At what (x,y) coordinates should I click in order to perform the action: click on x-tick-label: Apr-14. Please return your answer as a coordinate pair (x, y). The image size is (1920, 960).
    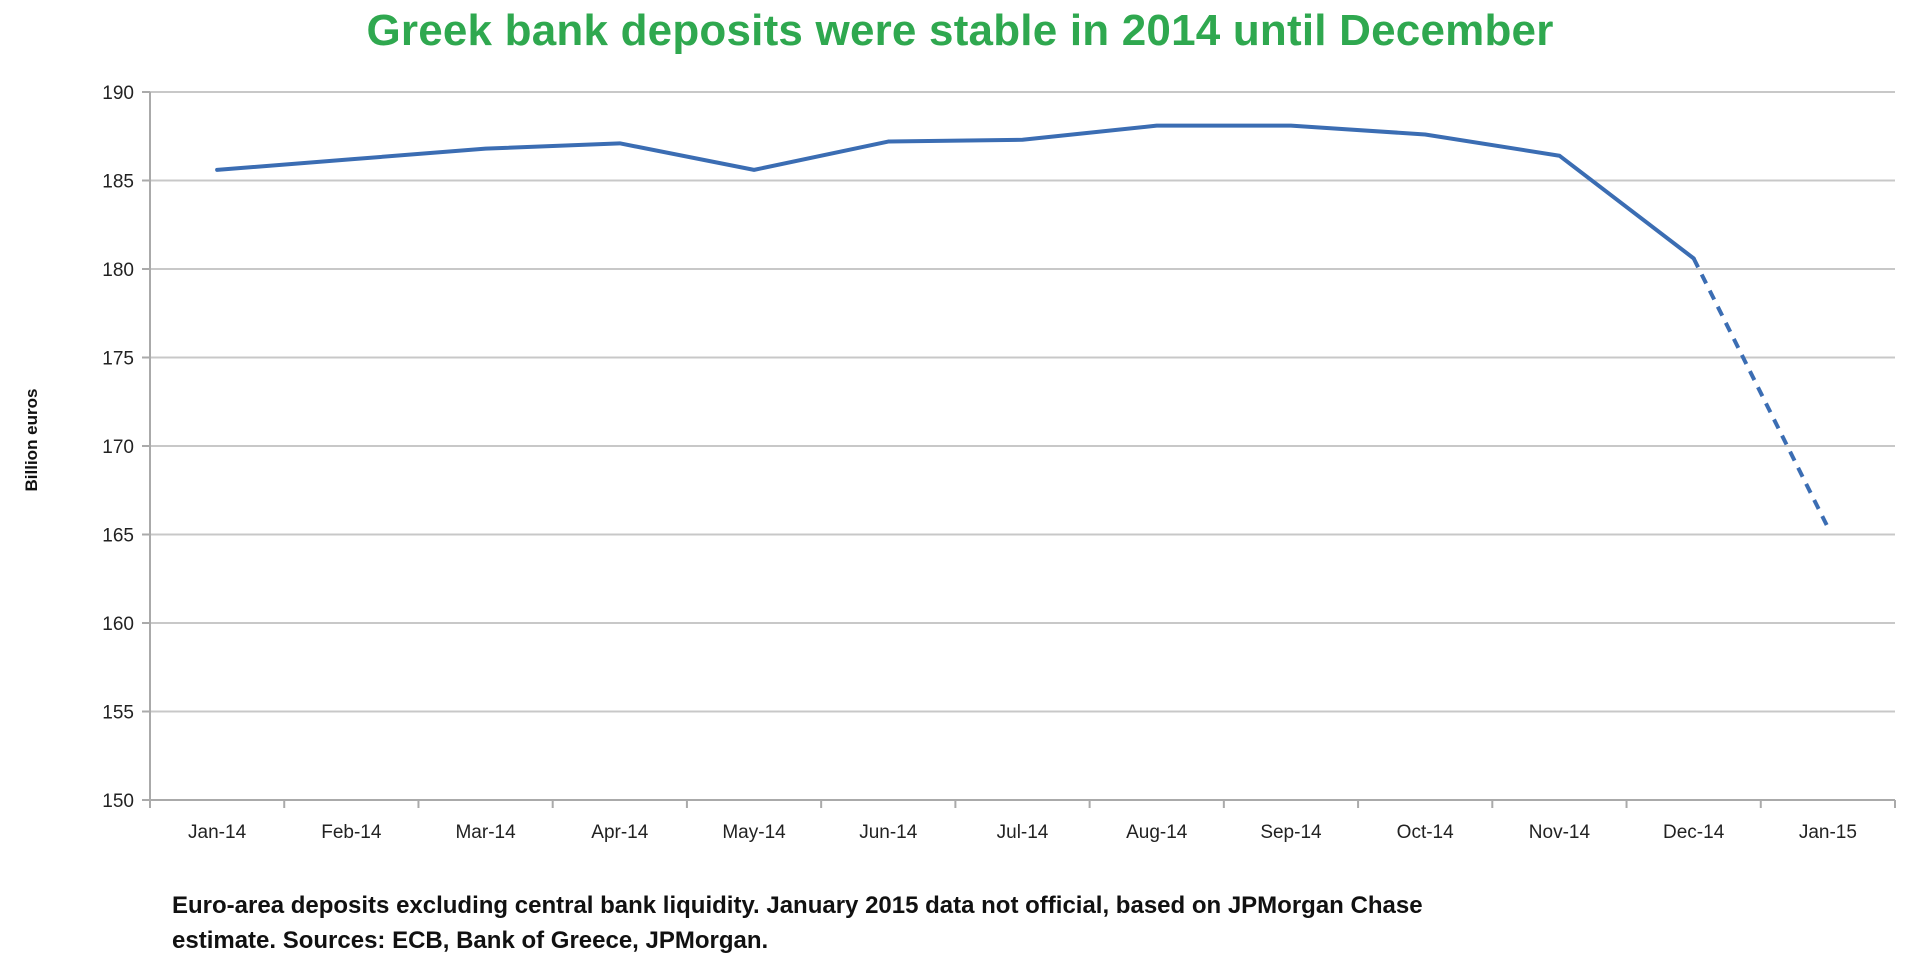
    Looking at the image, I should click on (619, 832).